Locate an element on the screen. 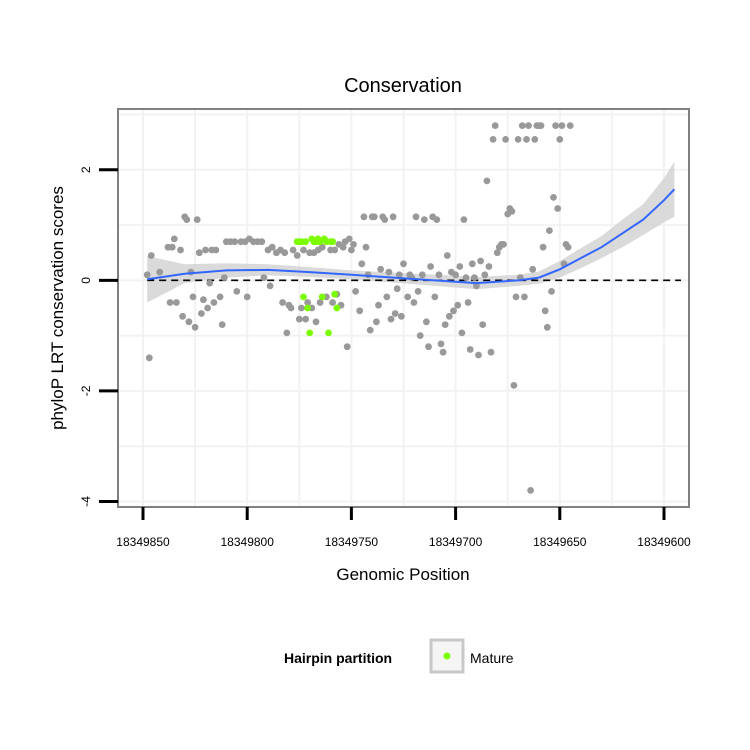 The image size is (750, 750). chart-title: Conservation is located at coordinates (403, 86).